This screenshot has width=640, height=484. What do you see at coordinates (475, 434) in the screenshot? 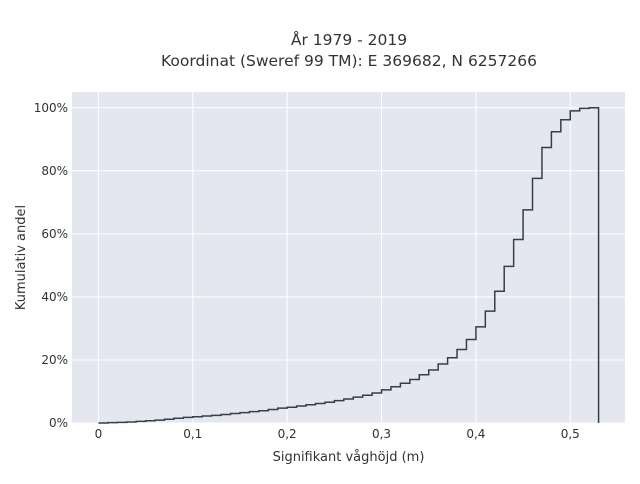
I see `x-tick-label: 0,4` at bounding box center [475, 434].